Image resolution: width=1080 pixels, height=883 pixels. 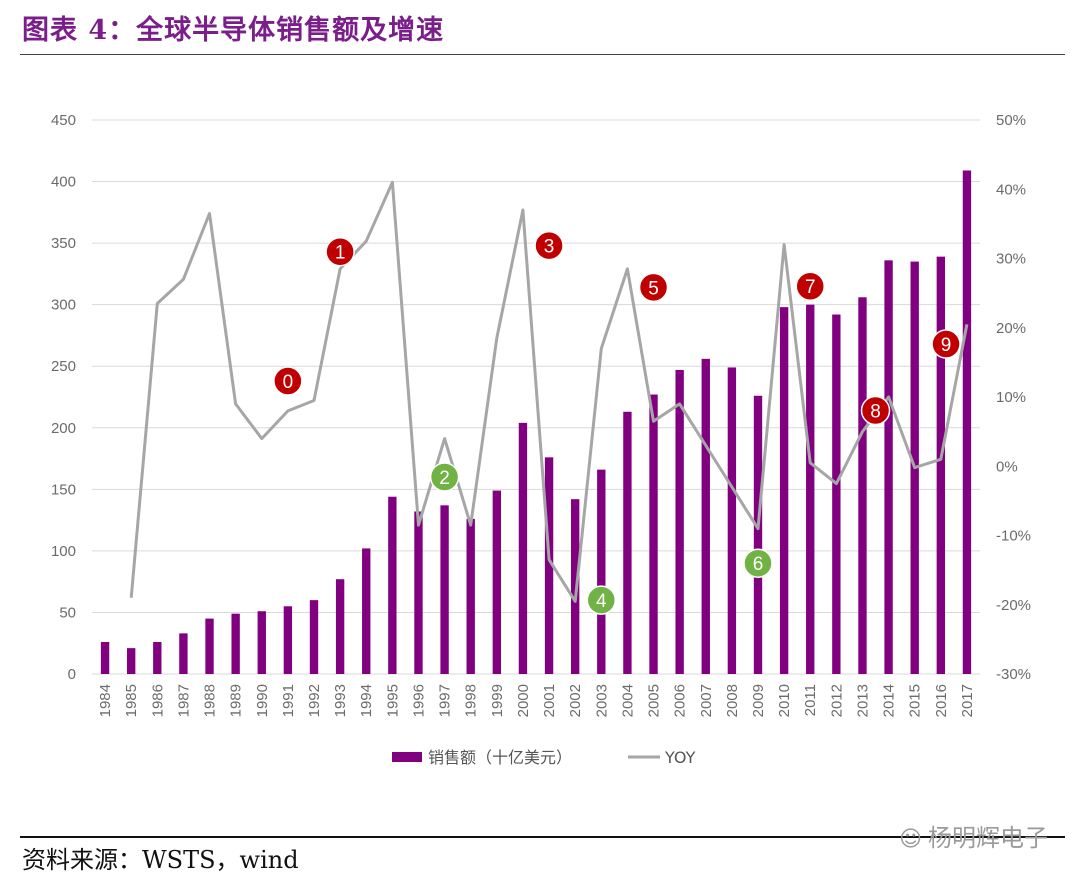 I want to click on right-axis-ticks: -30% -20% -10% 0% 10% 20% 30% 40% 50%, so click(x=1013, y=397).